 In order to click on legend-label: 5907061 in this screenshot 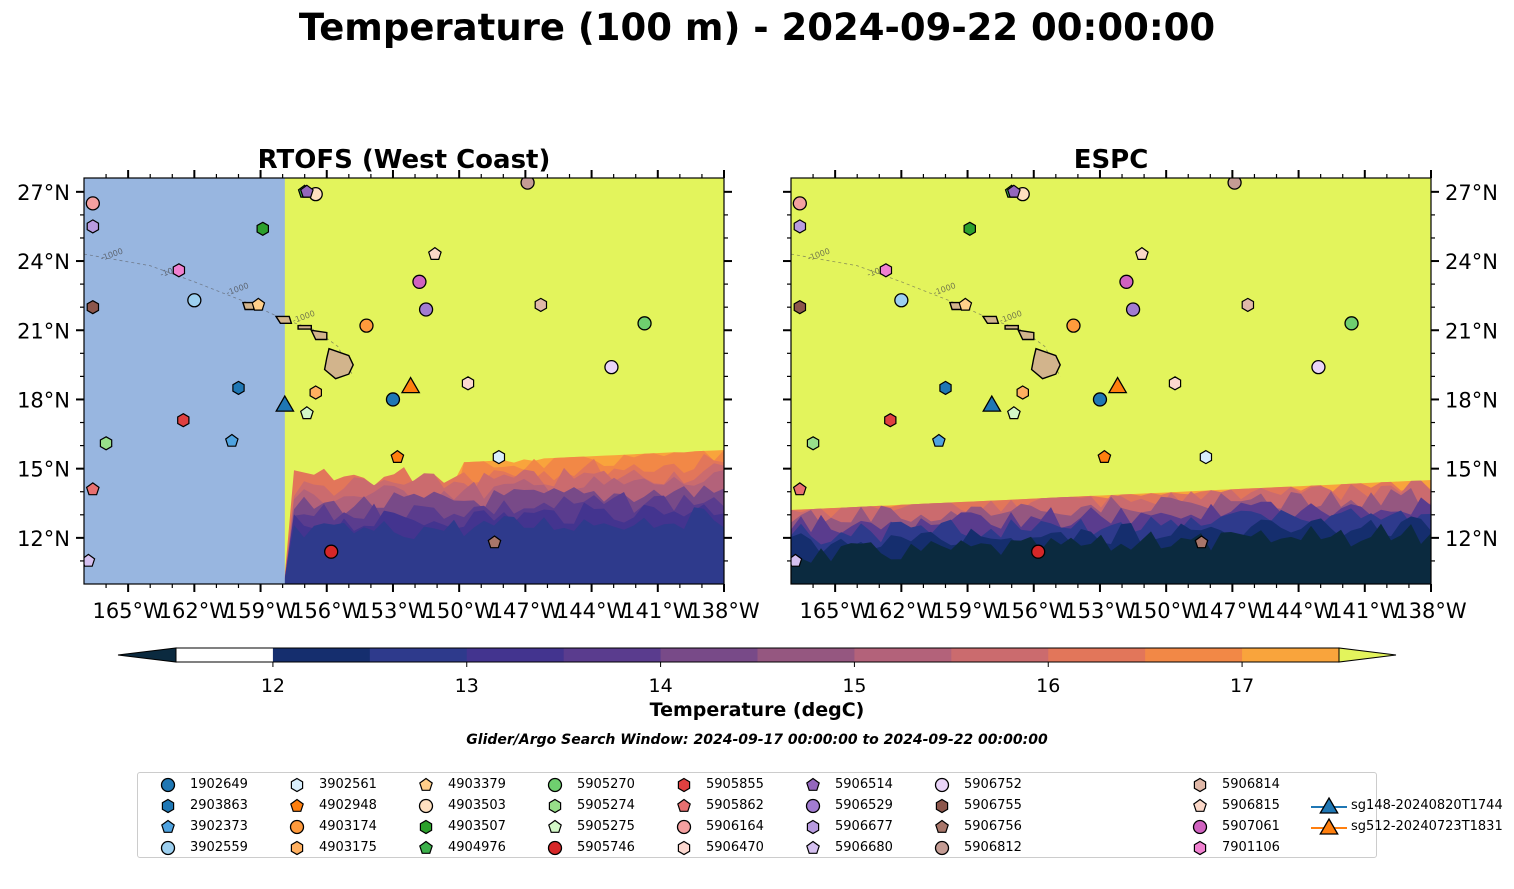, I will do `click(1251, 826)`.